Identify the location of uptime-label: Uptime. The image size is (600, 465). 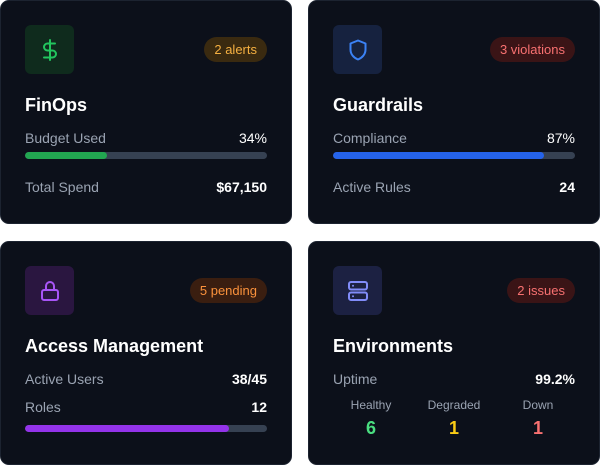
(355, 379).